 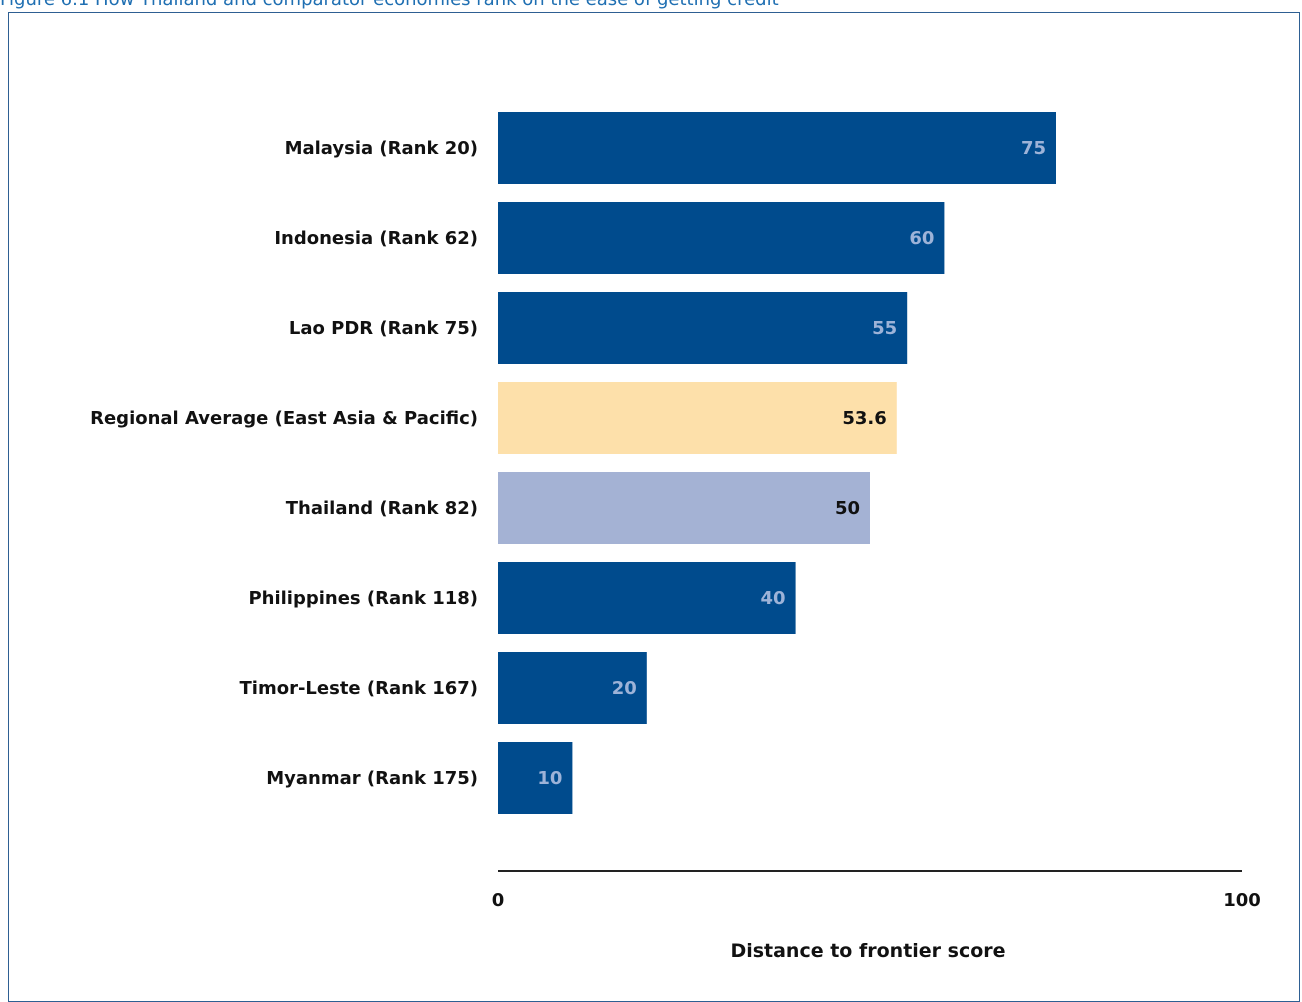 I want to click on x-ticks-layer: 0 100, so click(x=876, y=900).